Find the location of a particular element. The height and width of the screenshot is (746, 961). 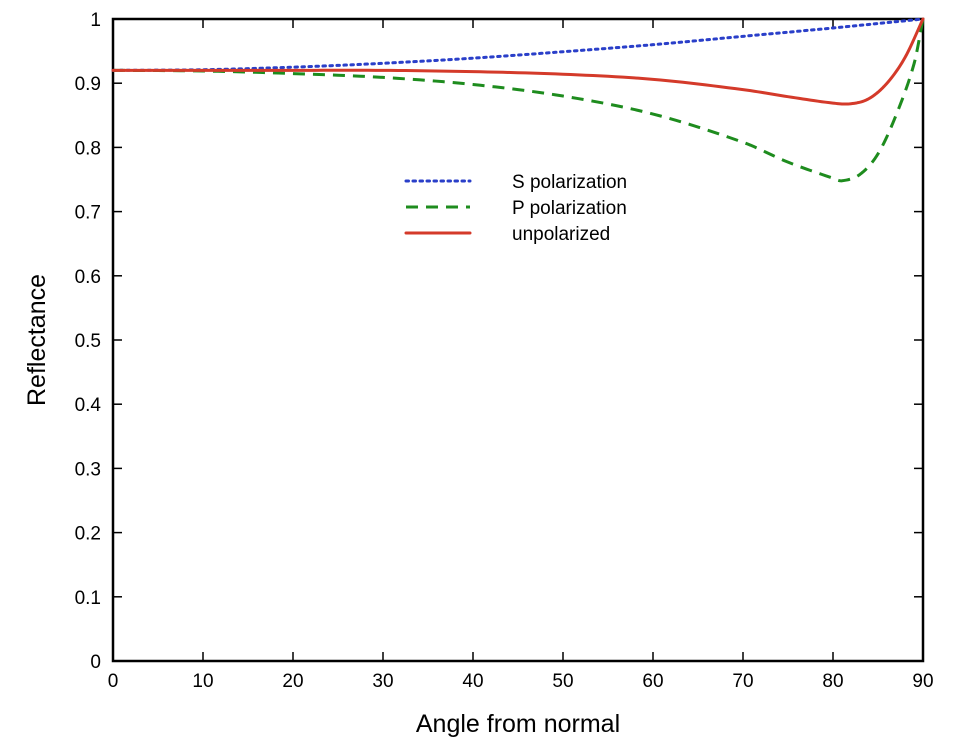

x-tick-label: 70 is located at coordinates (742, 681).